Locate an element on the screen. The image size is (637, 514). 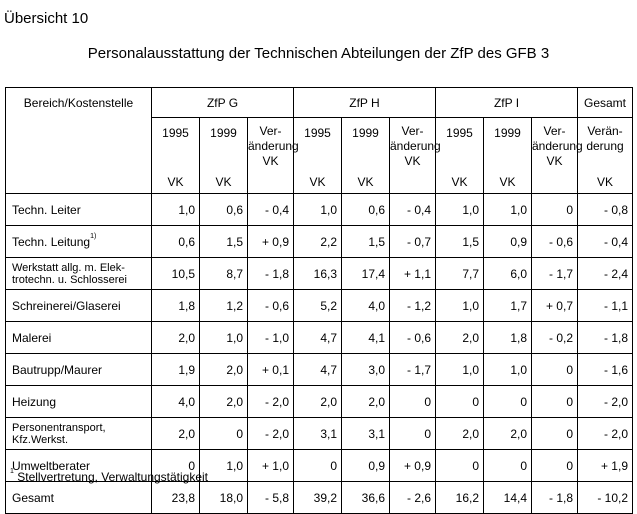
gesamt-change-label: Verän-derung is located at coordinates (605, 139).